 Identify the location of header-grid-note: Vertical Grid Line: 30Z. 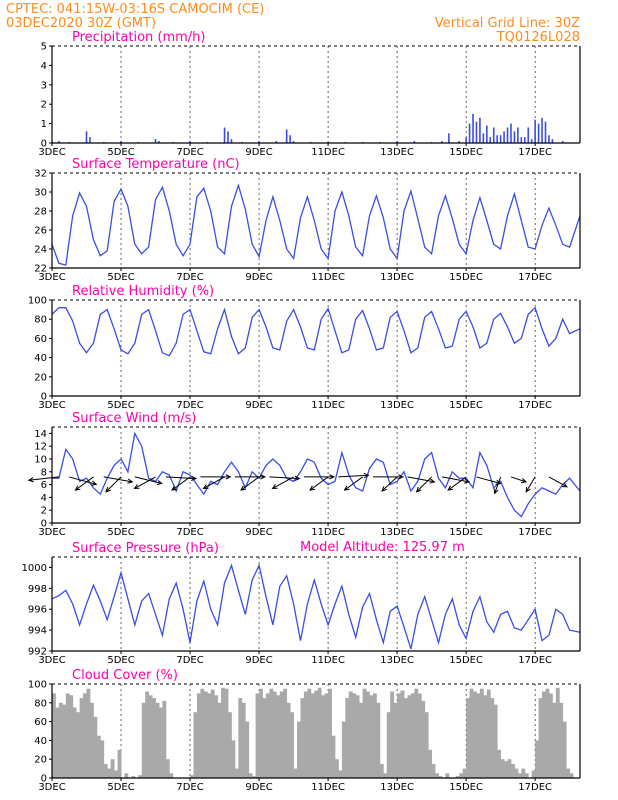
(507, 23).